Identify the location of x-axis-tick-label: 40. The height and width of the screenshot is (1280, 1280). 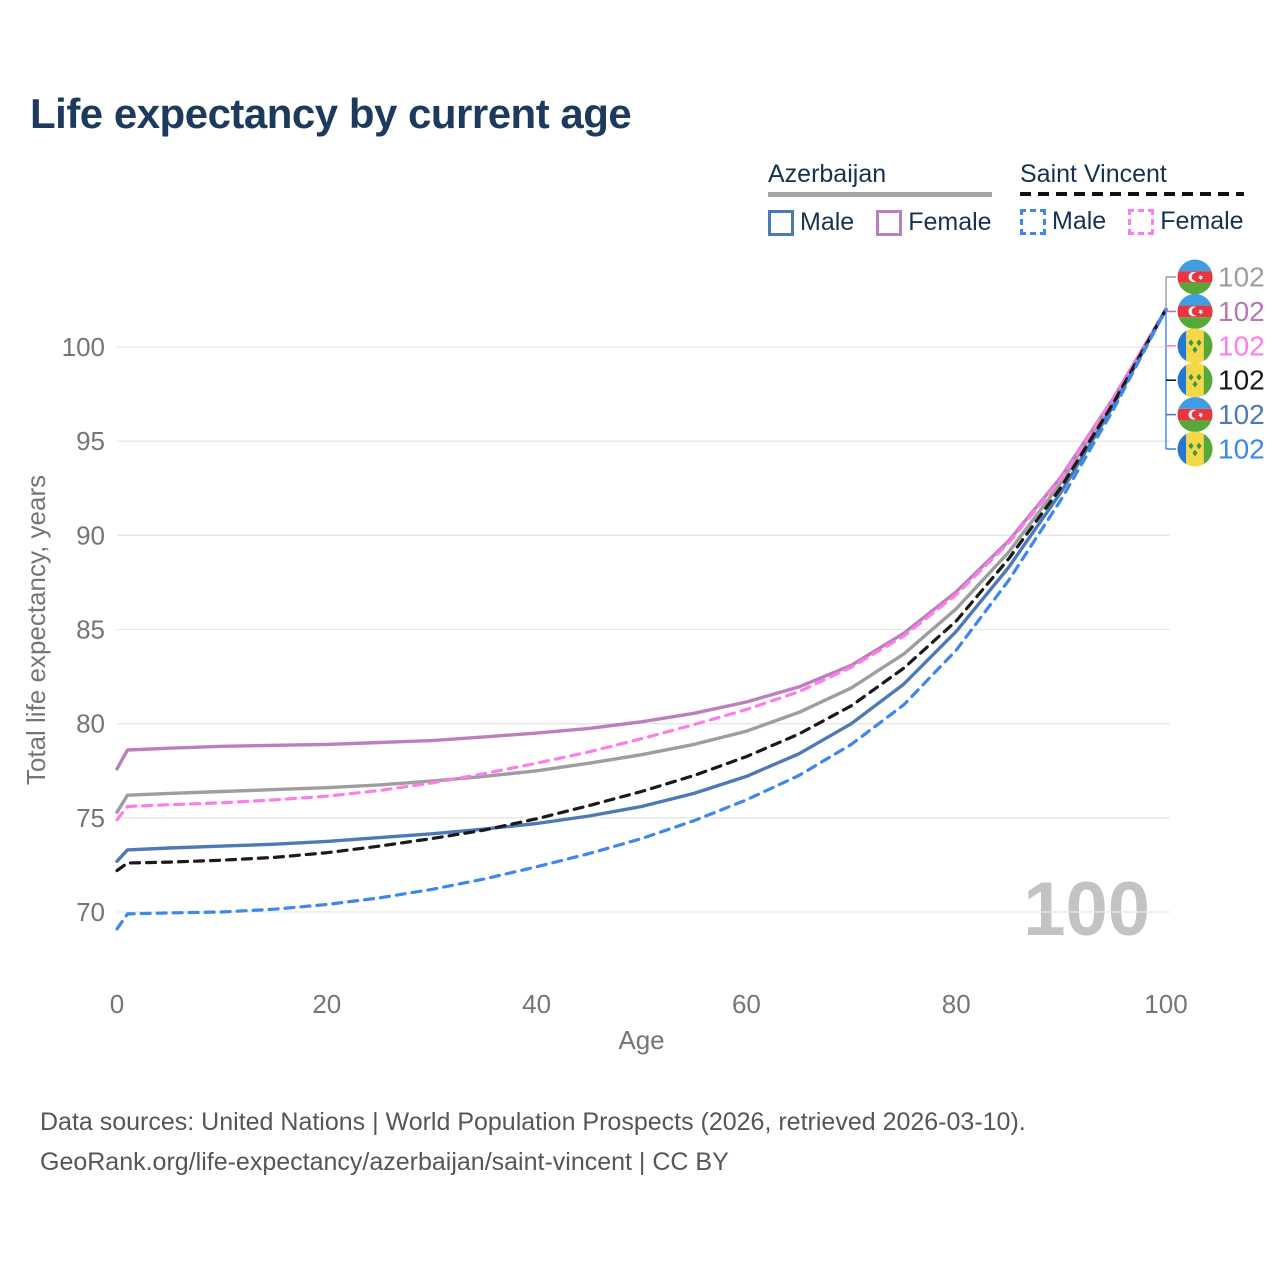
(536, 1004).